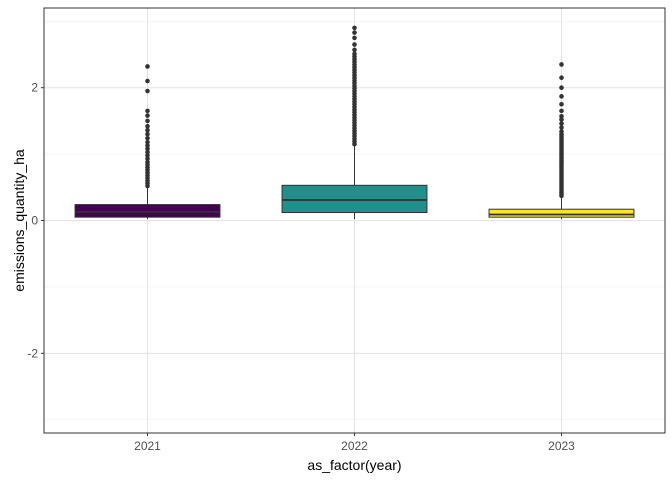 The width and height of the screenshot is (672, 480). I want to click on box-2021, so click(147, 142).